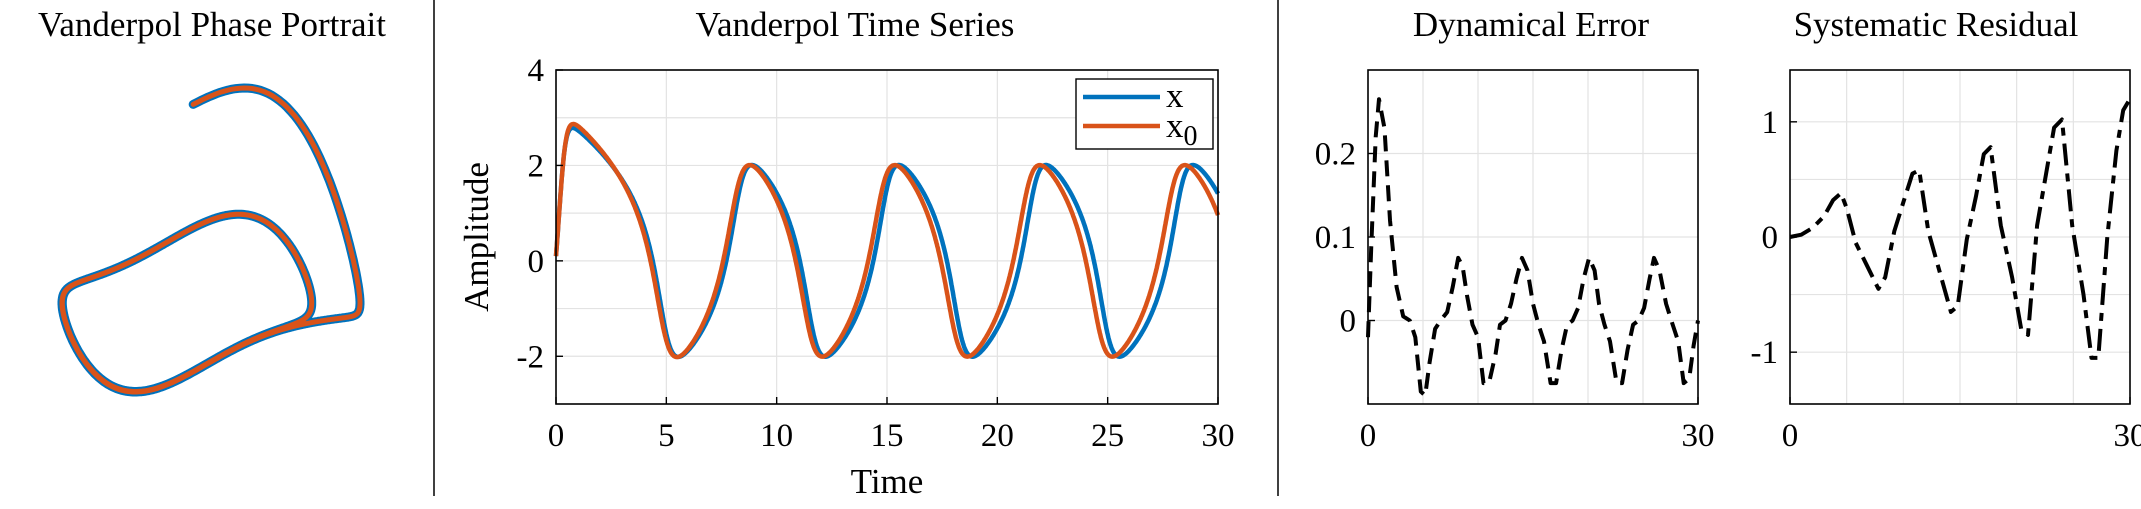 This screenshot has width=2141, height=509. I want to click on y-tick-label: 4, so click(536, 71).